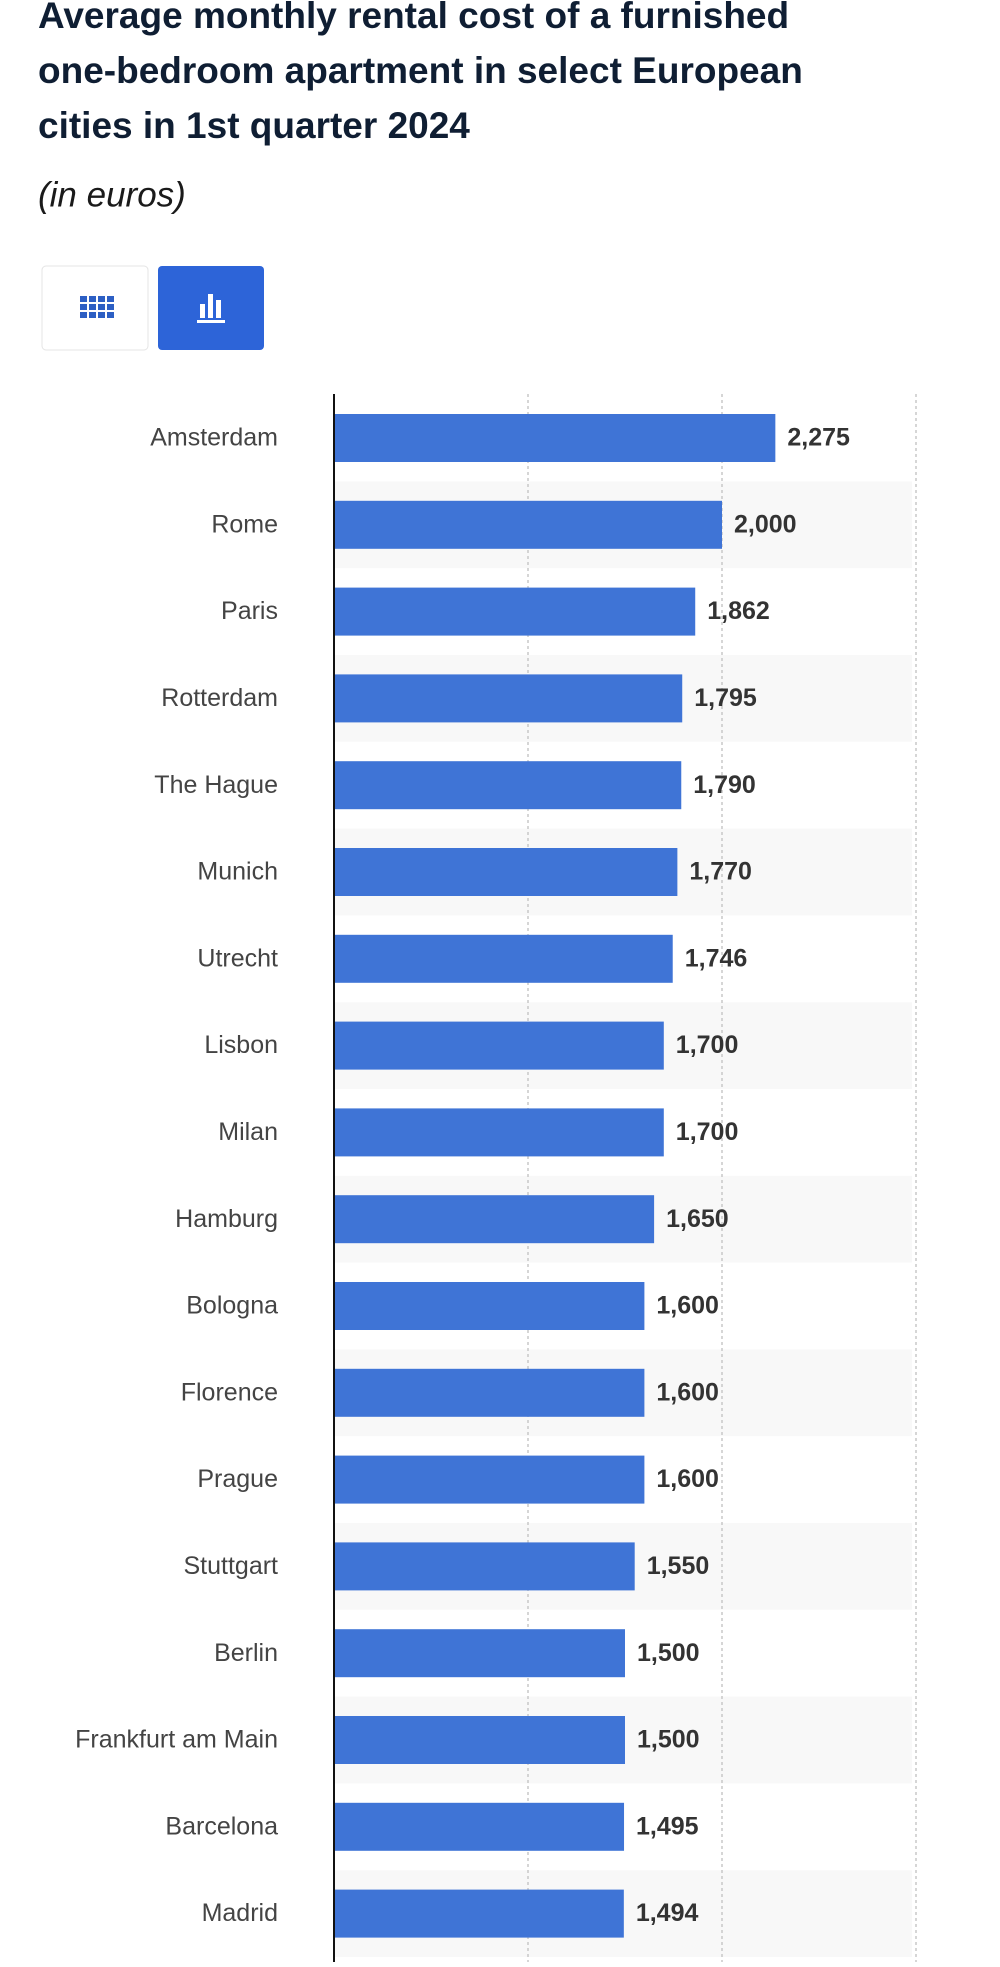 The image size is (1000, 1967). What do you see at coordinates (420, 70) in the screenshot?
I see `chart-title: one-bedroom apartment in select European` at bounding box center [420, 70].